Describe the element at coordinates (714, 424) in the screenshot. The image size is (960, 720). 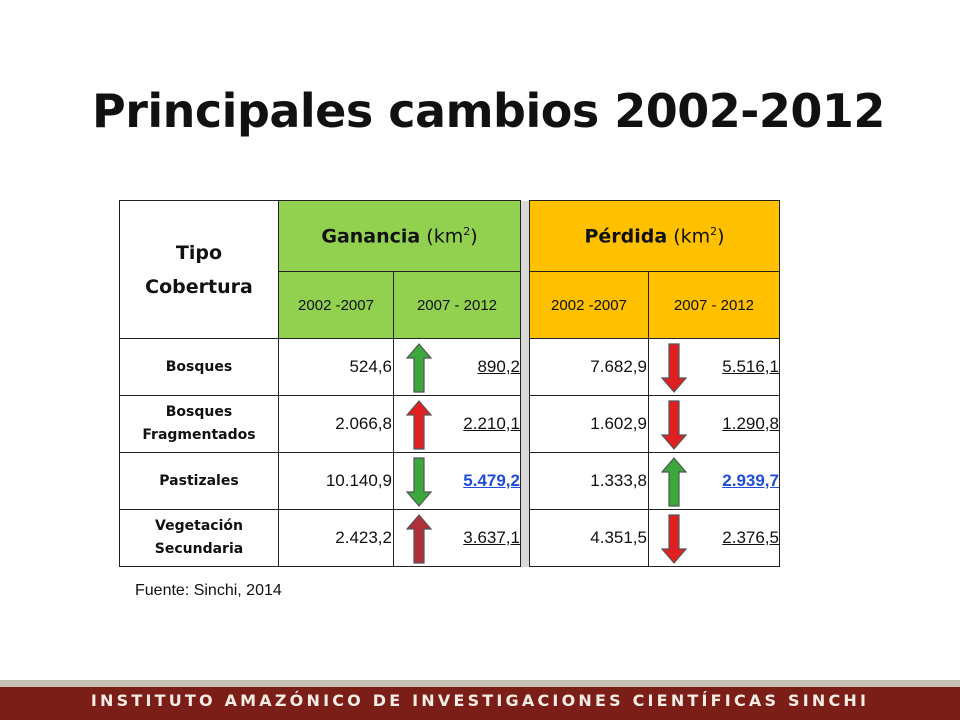
I see `perdida-2007-2012-cell: 1.290,8` at that location.